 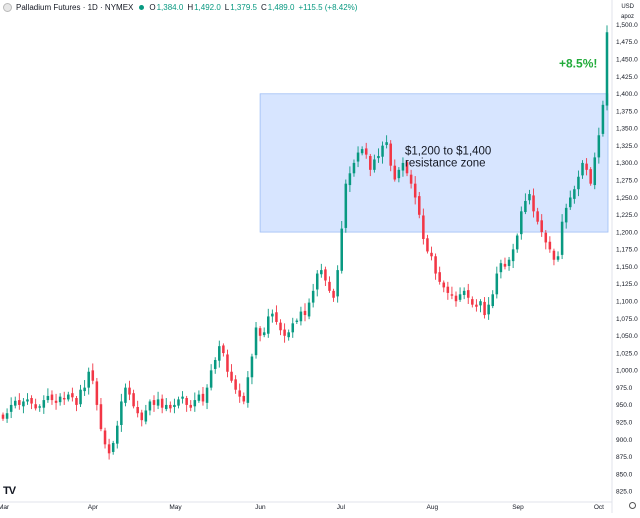 I want to click on time-tick-label: May, so click(x=175, y=507).